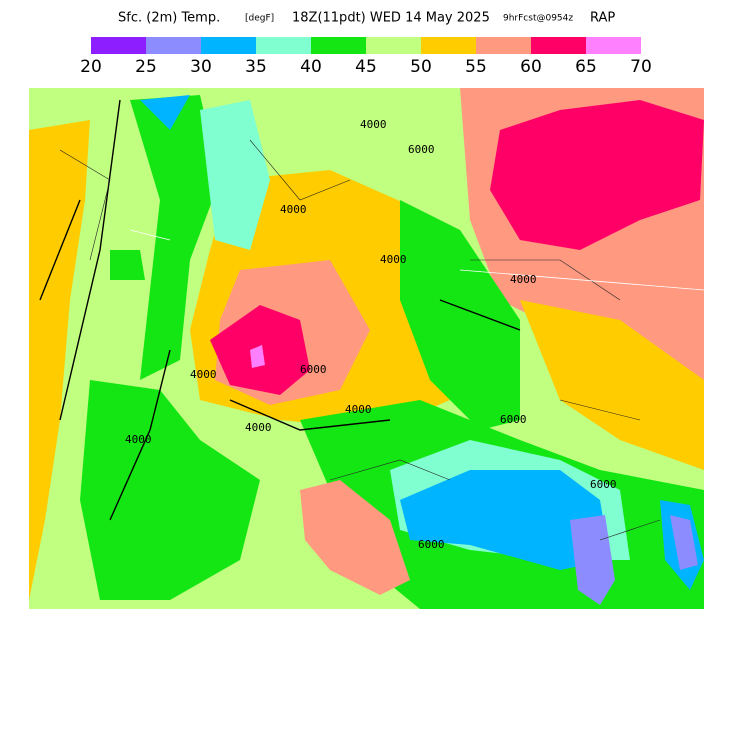 Image resolution: width=734 pixels, height=734 pixels. What do you see at coordinates (531, 67) in the screenshot?
I see `colorbar-label: 60` at bounding box center [531, 67].